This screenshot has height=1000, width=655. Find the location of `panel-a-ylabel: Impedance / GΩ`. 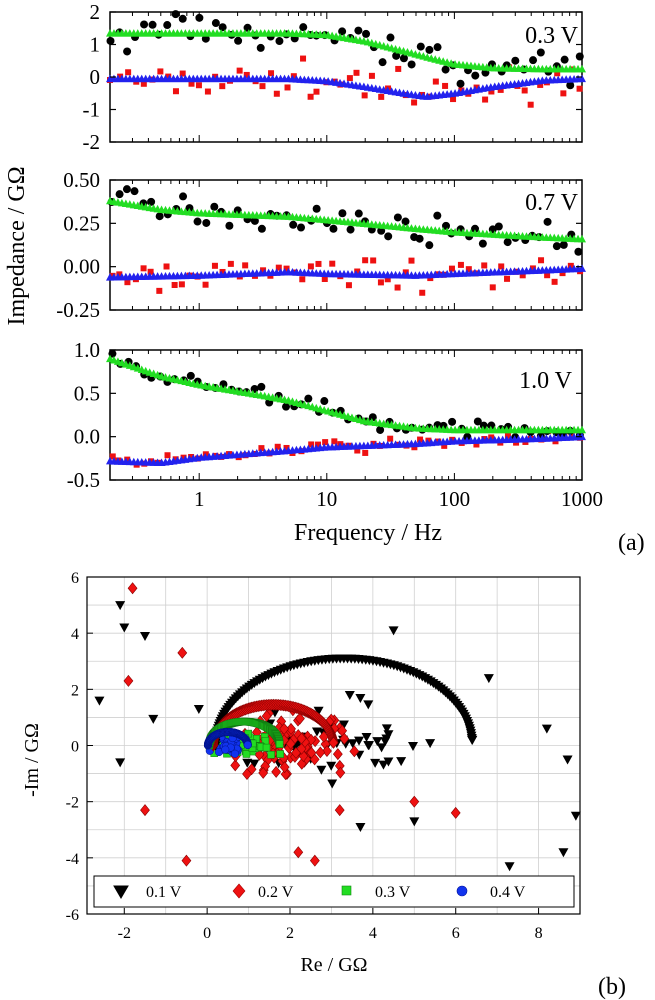

panel-a-ylabel: Impedance / GΩ is located at coordinates (17, 245).